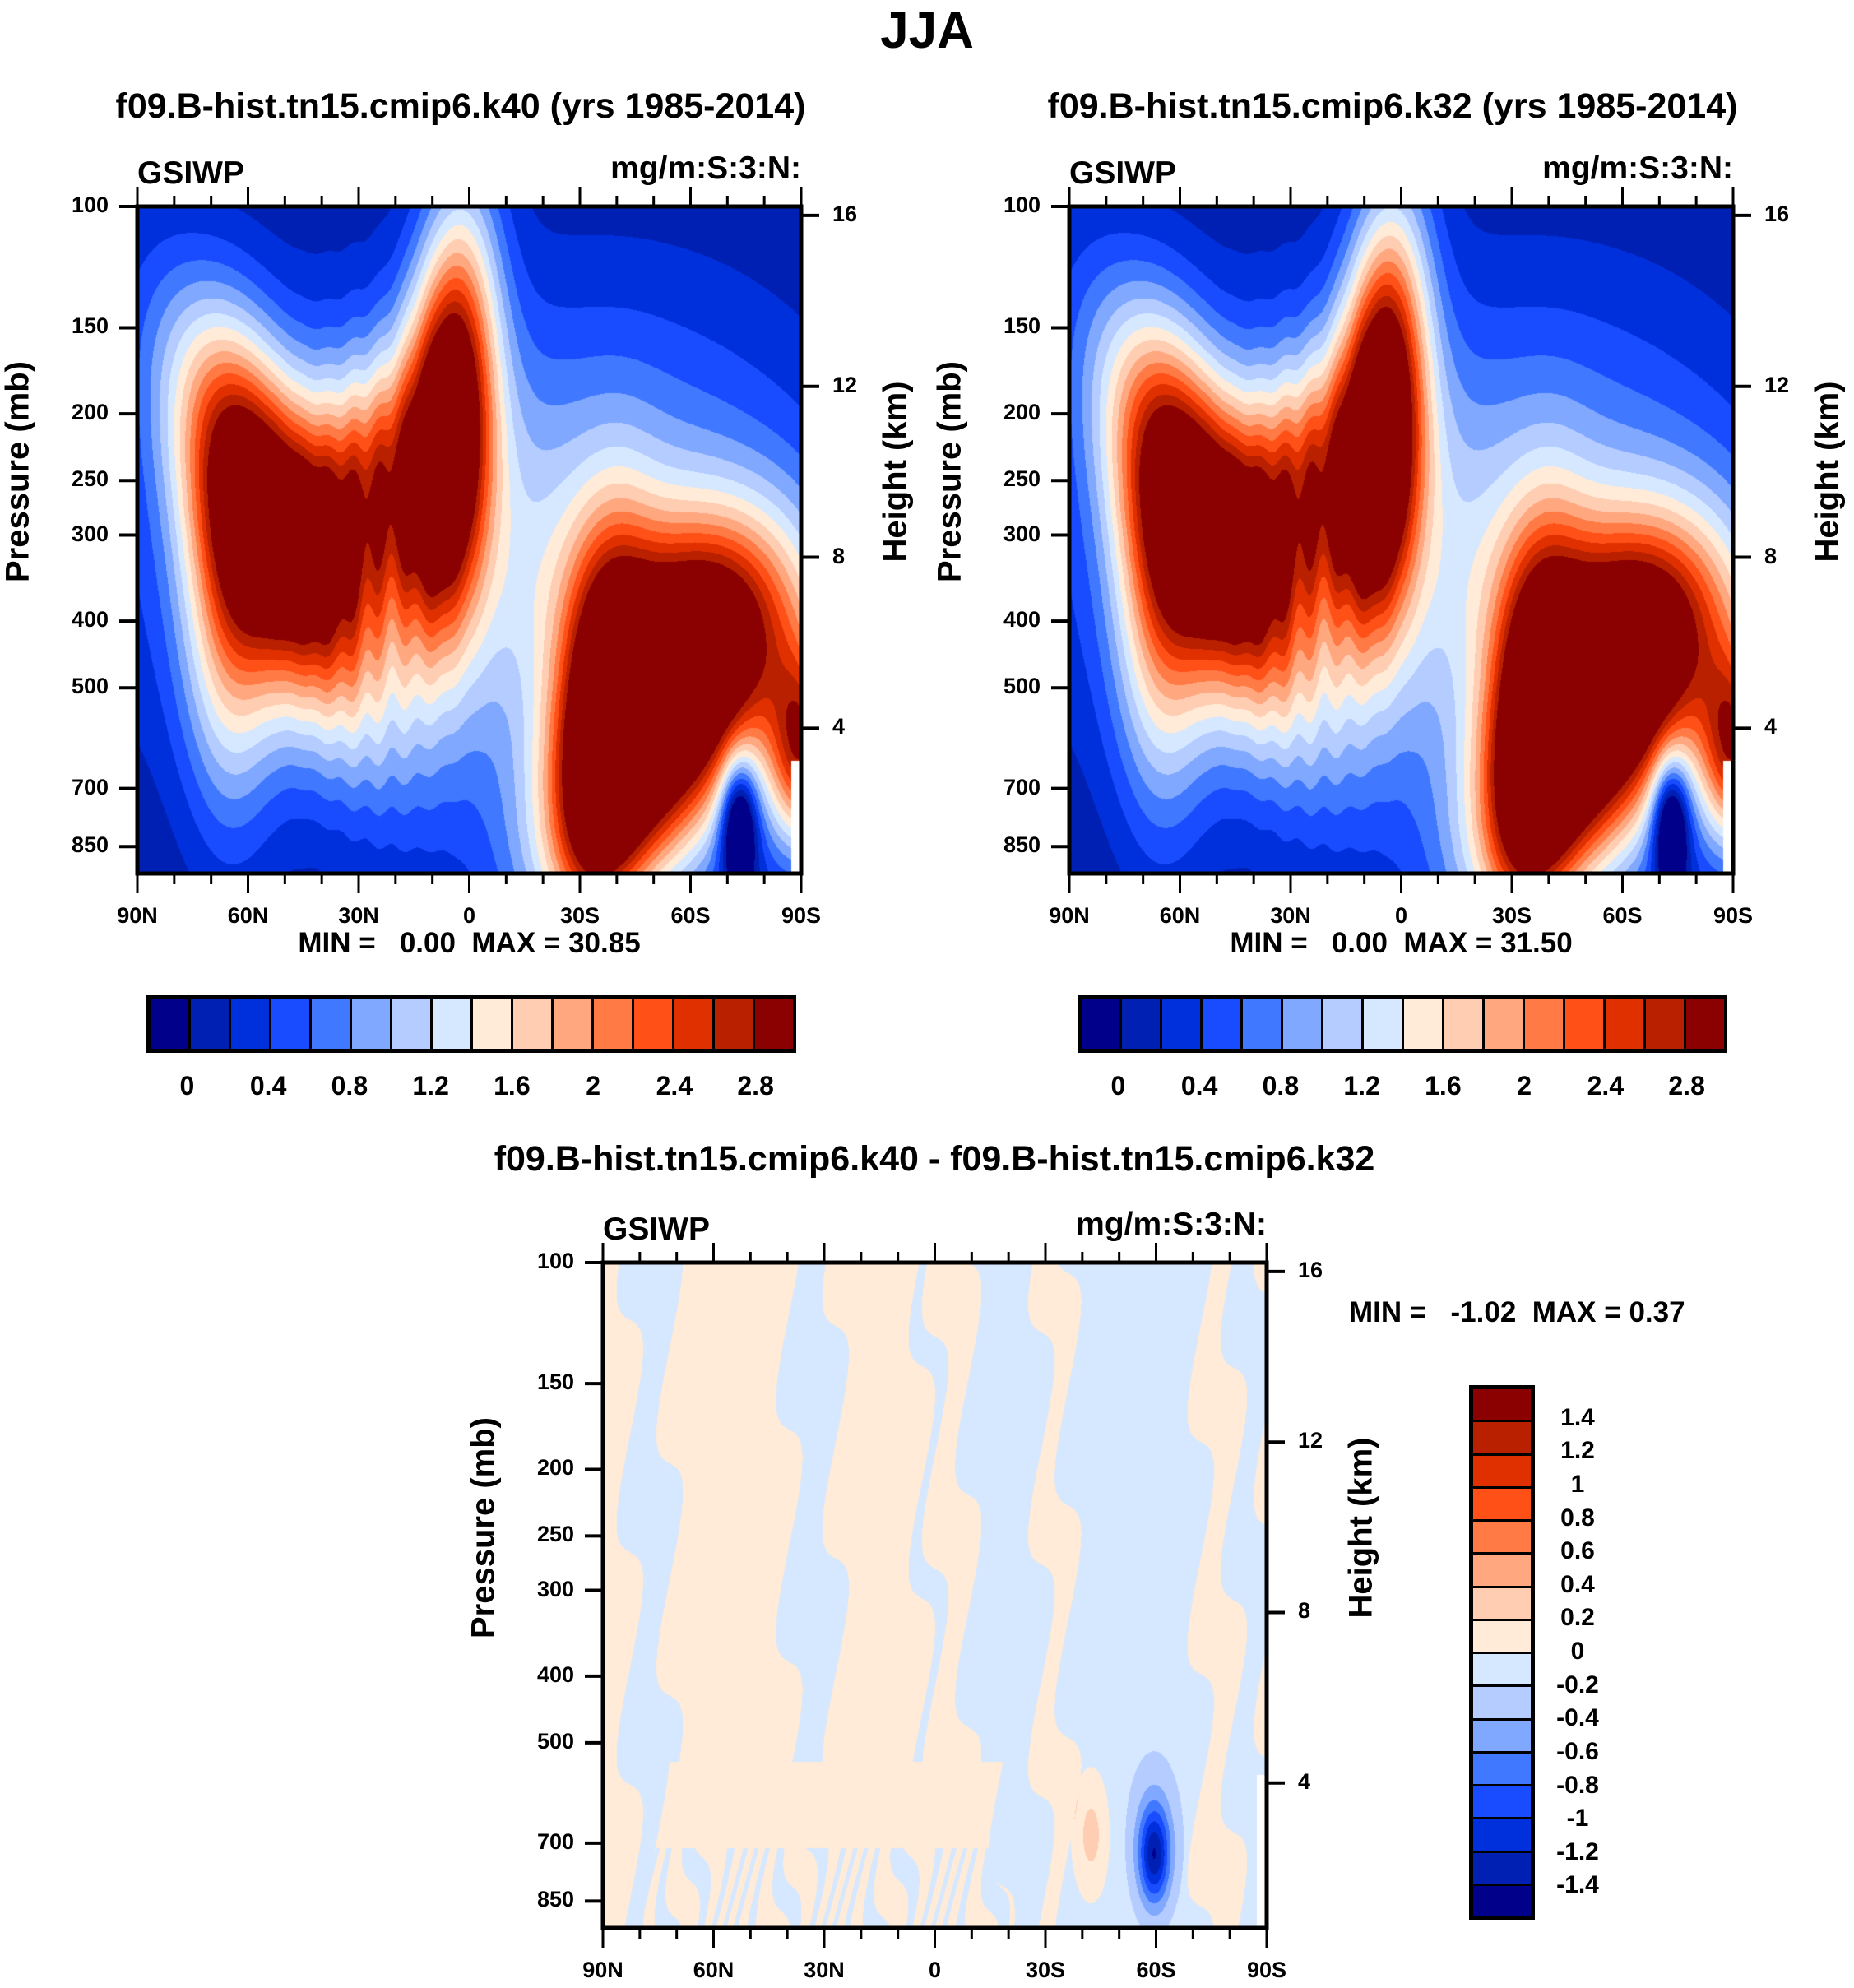  Describe the element at coordinates (428, 943) in the screenshot. I see `min-value: 0.00` at that location.